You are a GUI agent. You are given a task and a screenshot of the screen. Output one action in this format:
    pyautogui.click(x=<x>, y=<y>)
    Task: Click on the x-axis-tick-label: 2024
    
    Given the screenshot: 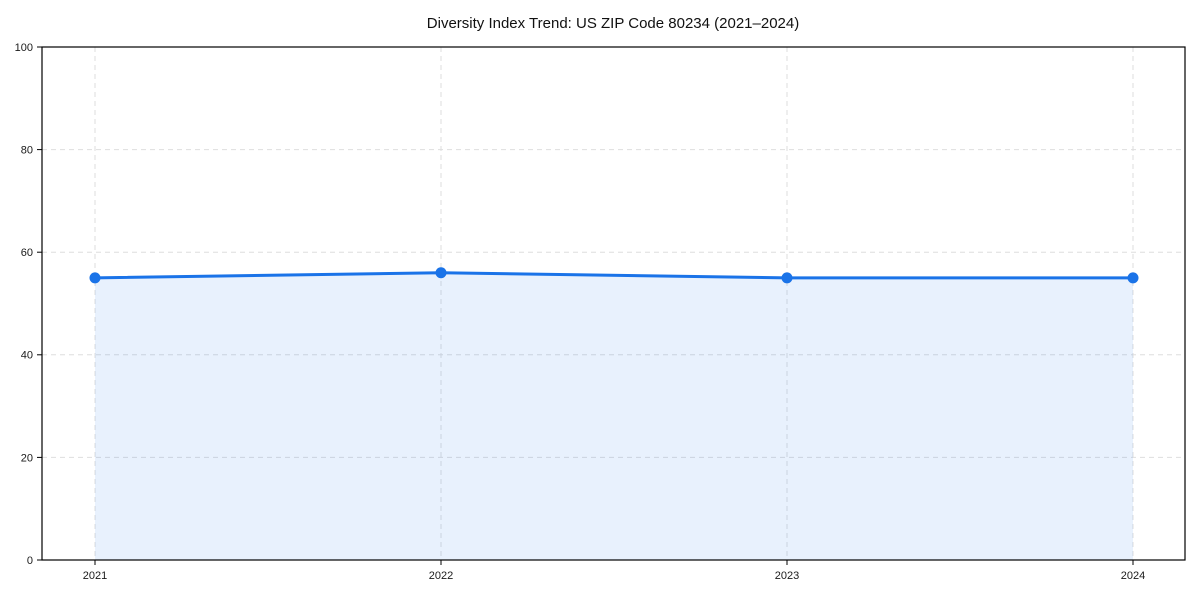 What is the action you would take?
    pyautogui.click(x=1133, y=576)
    